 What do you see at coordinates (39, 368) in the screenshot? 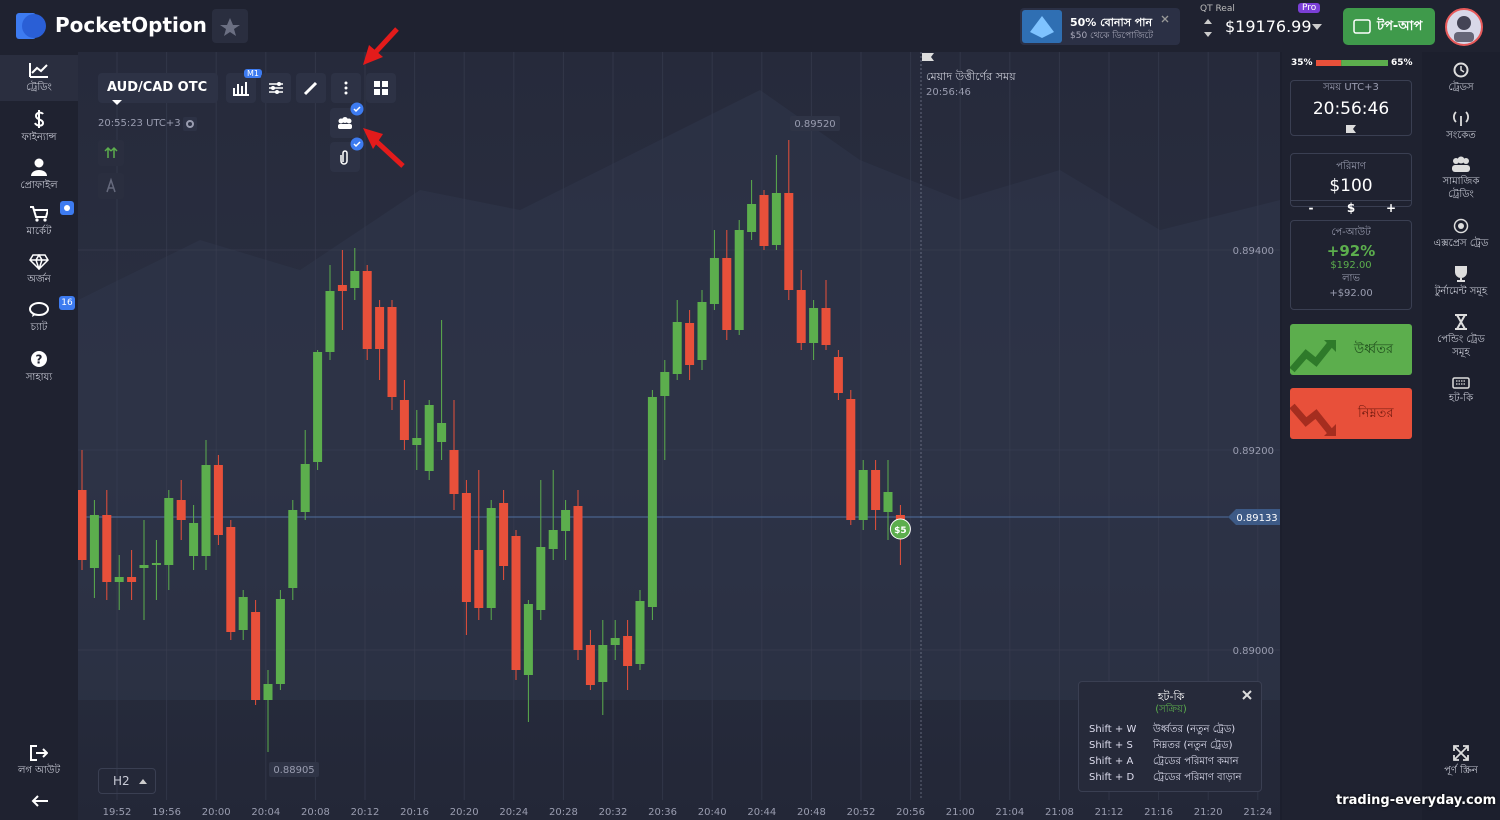
I see `nav-item: ? সাহায্য` at bounding box center [39, 368].